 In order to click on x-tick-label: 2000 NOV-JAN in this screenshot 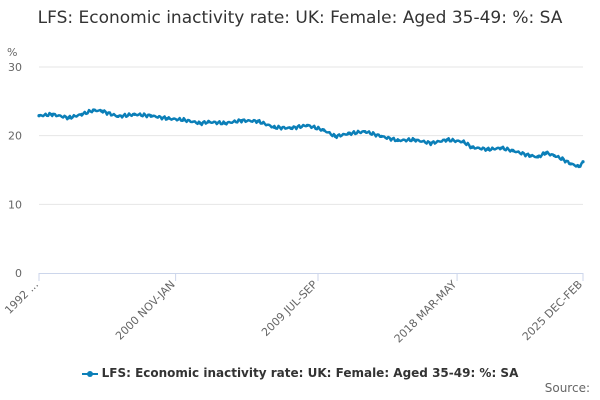, I will do `click(145, 310)`.